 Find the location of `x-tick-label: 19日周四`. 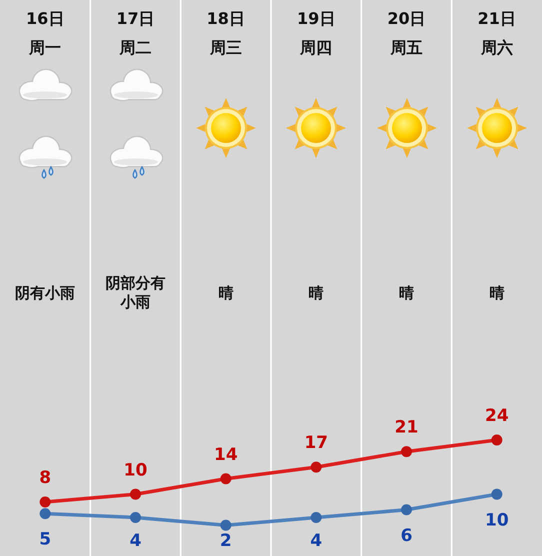

x-tick-label: 19日周四 is located at coordinates (316, 33).